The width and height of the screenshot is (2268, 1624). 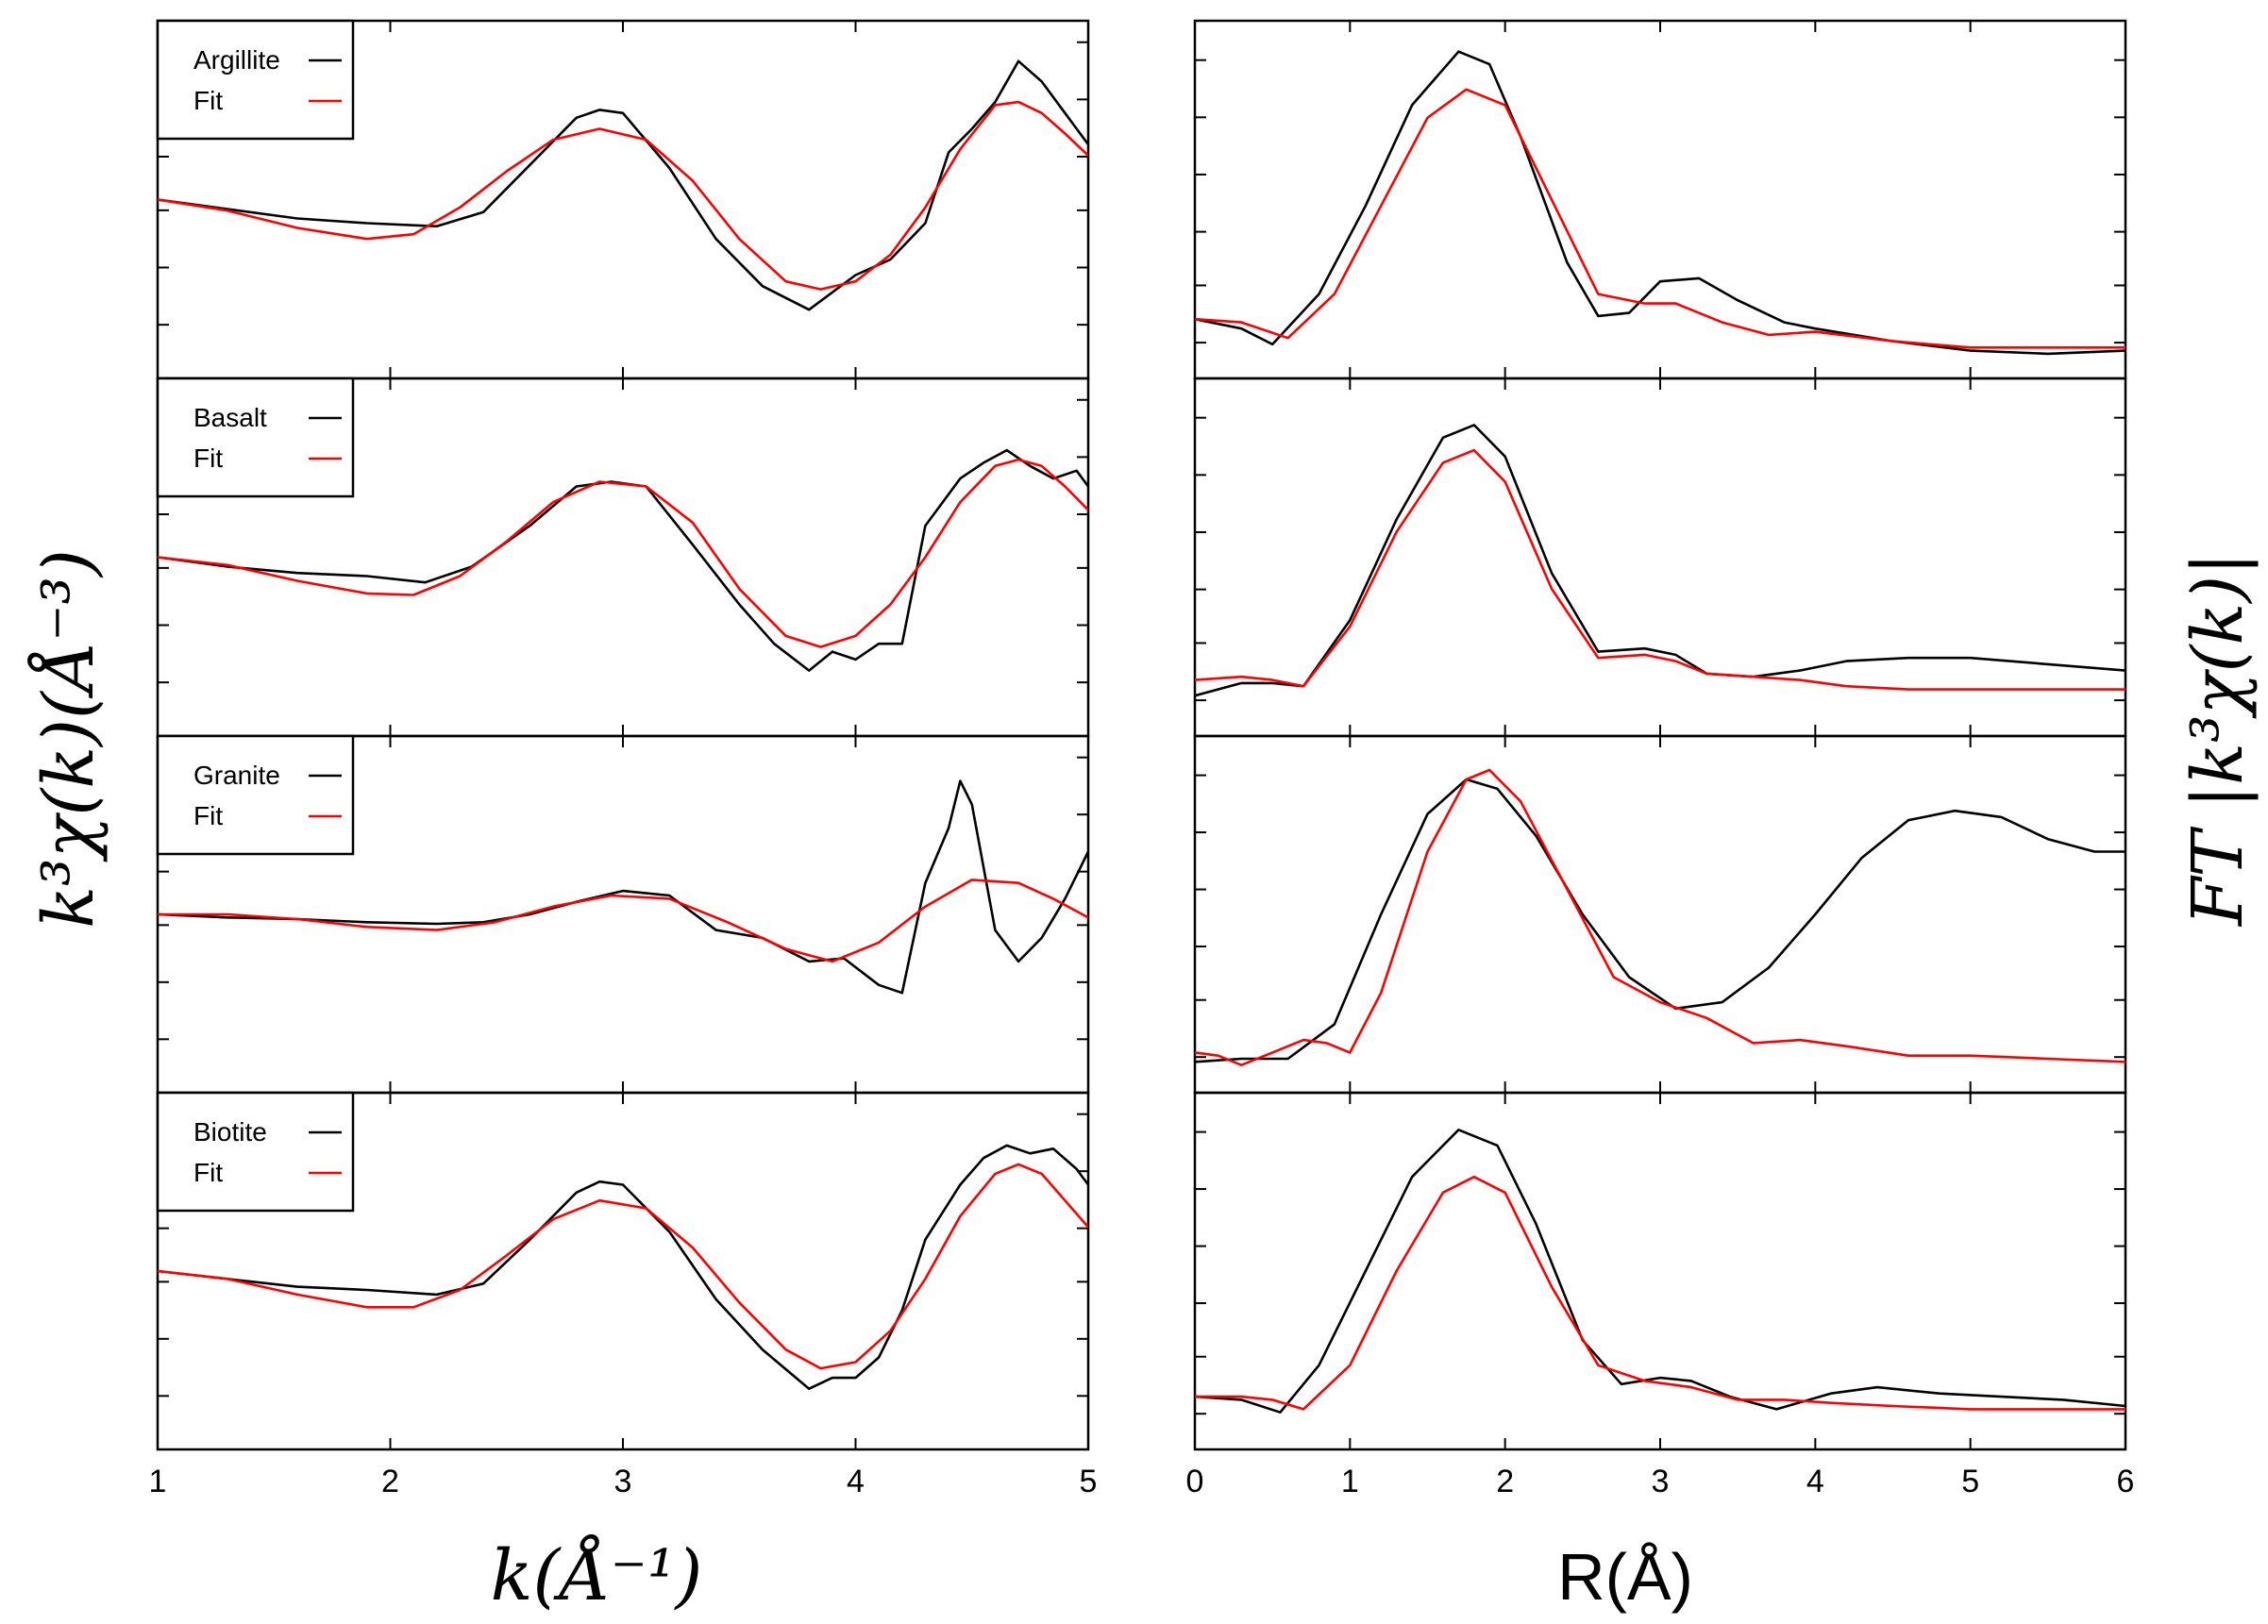 I want to click on legend-label: Basalt, so click(x=230, y=417).